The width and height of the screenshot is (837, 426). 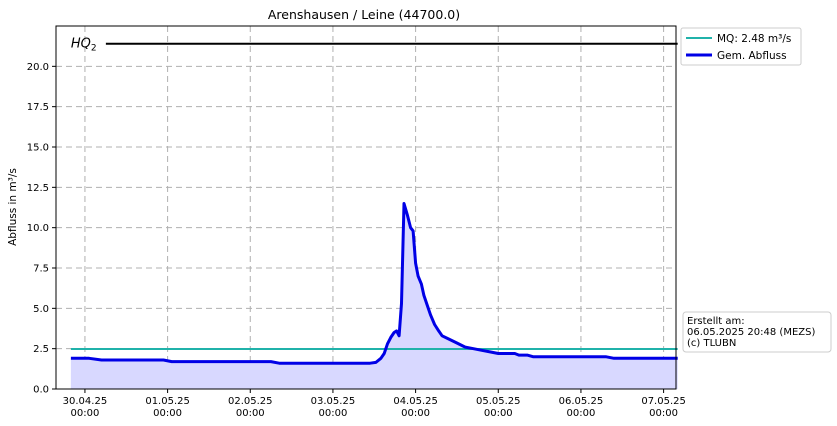 What do you see at coordinates (716, 321) in the screenshot?
I see `info-created-label: Erstellt am:` at bounding box center [716, 321].